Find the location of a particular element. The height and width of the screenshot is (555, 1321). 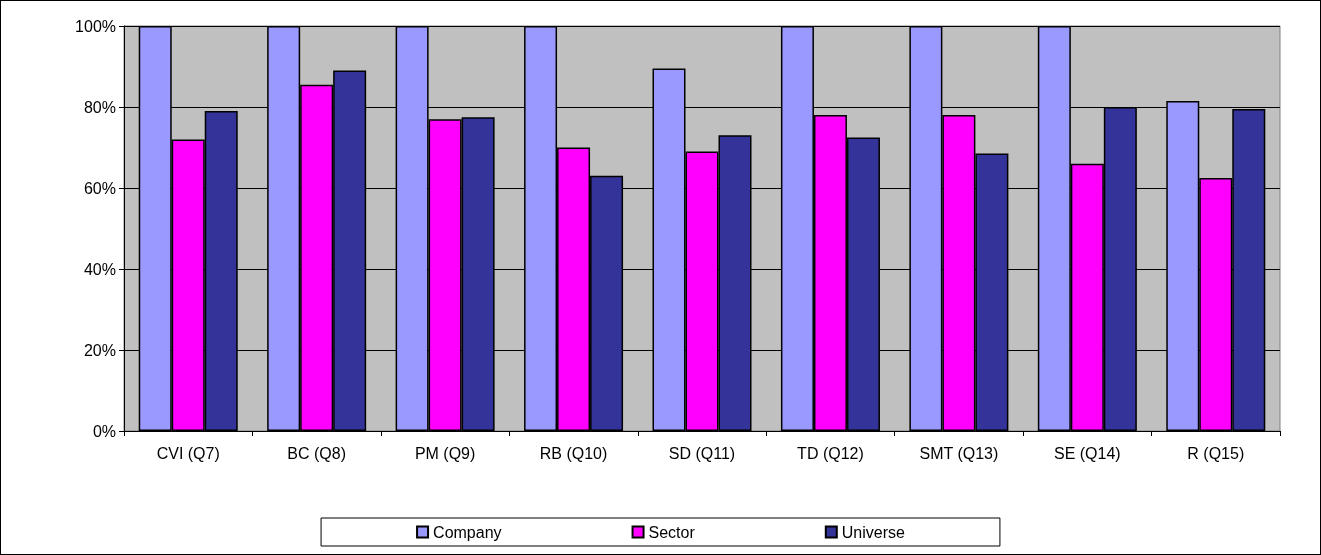

x-tick-label: BC (Q8) is located at coordinates (316, 453).